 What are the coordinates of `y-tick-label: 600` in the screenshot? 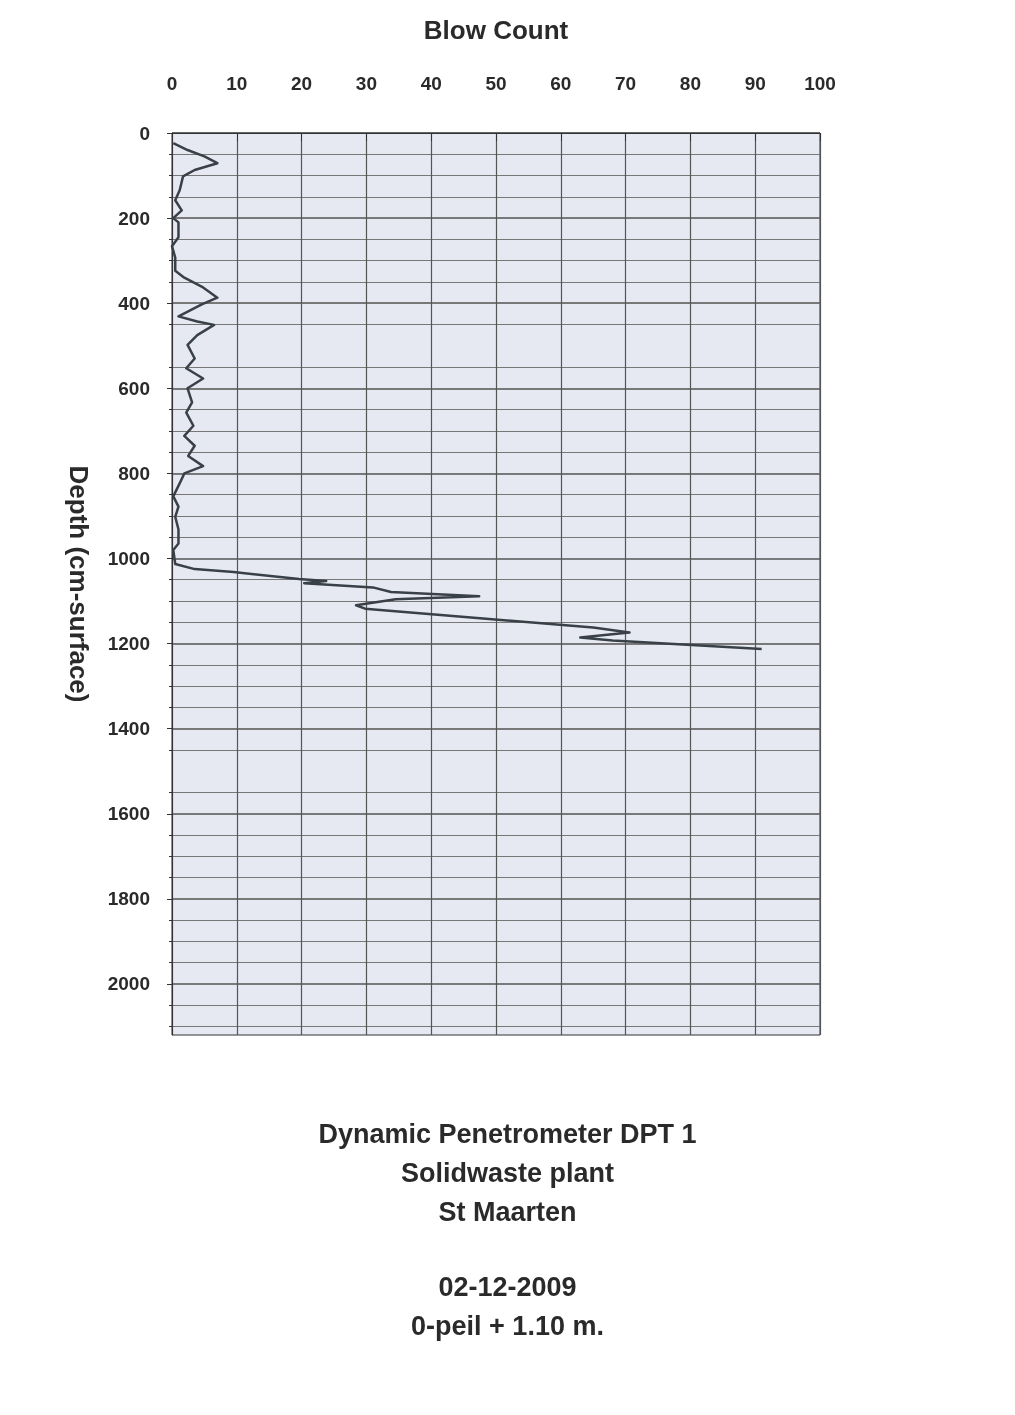 It's located at (134, 388).